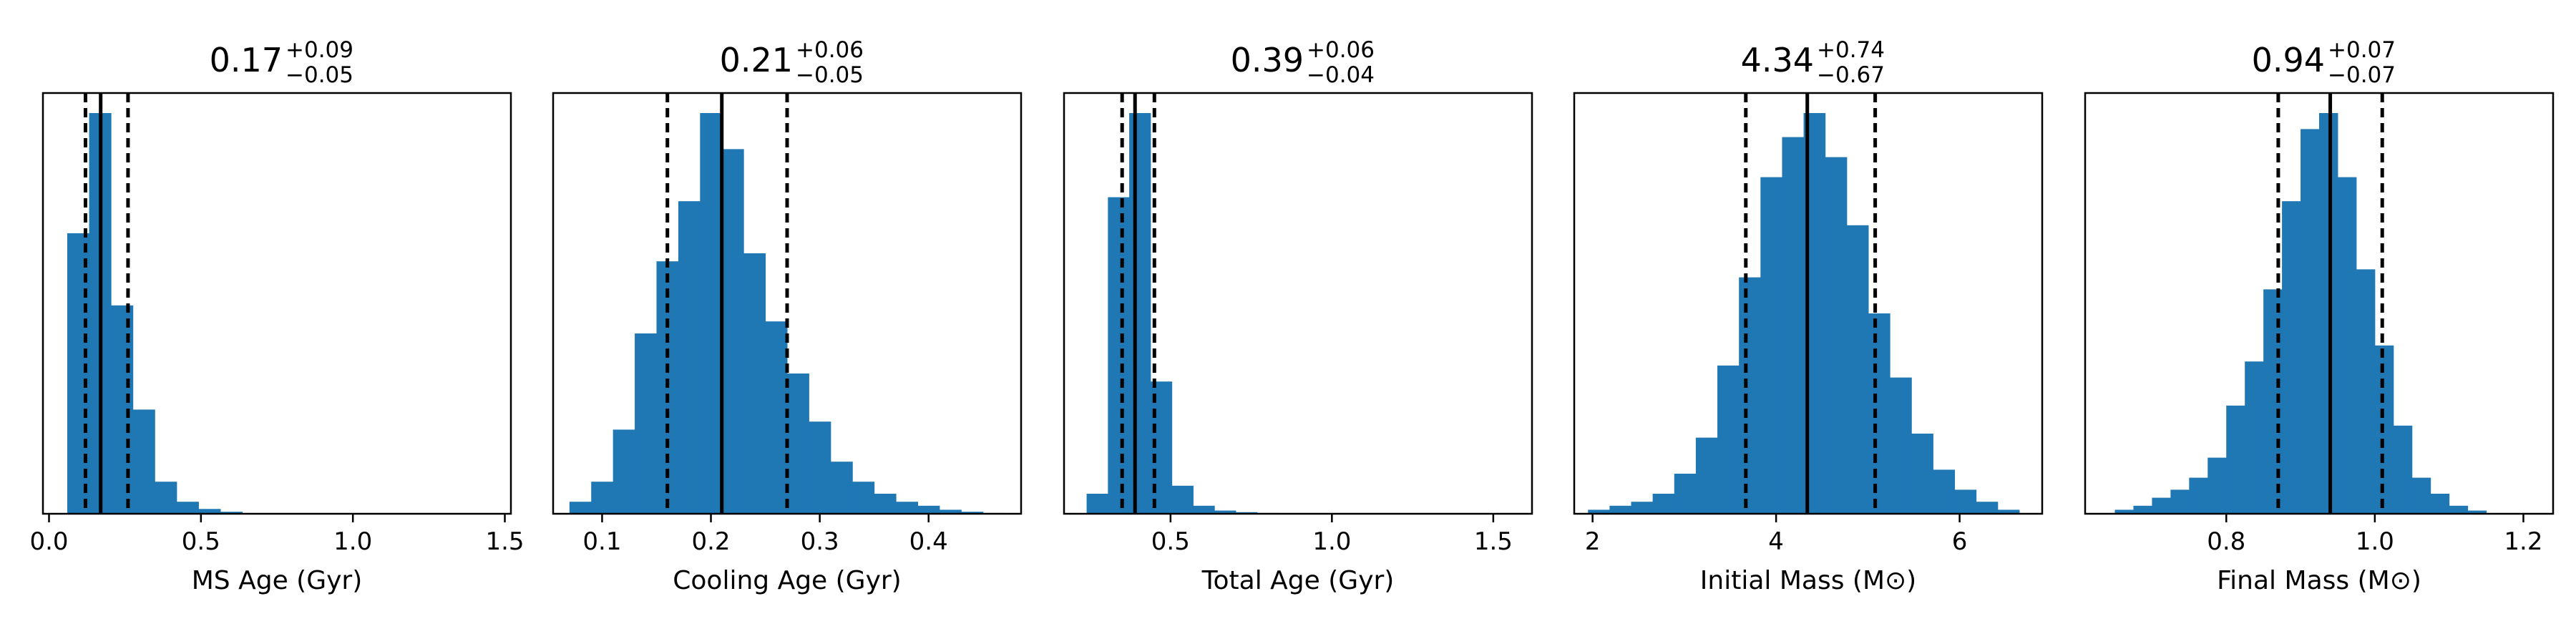 The height and width of the screenshot is (644, 2576). What do you see at coordinates (787, 580) in the screenshot?
I see `x-axis-label: Cooling Age (Gyr)` at bounding box center [787, 580].